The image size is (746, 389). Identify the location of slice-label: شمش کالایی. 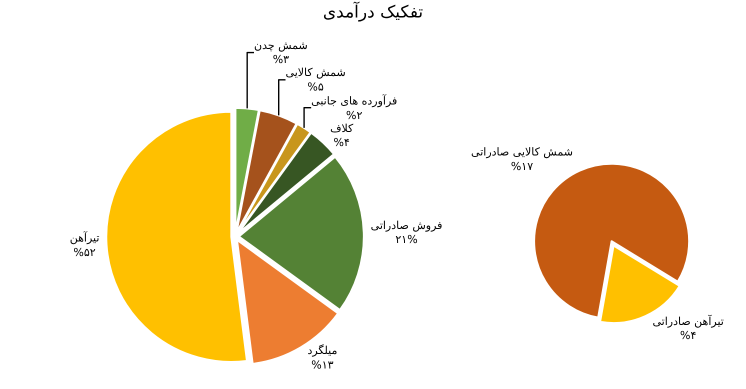
(316, 73).